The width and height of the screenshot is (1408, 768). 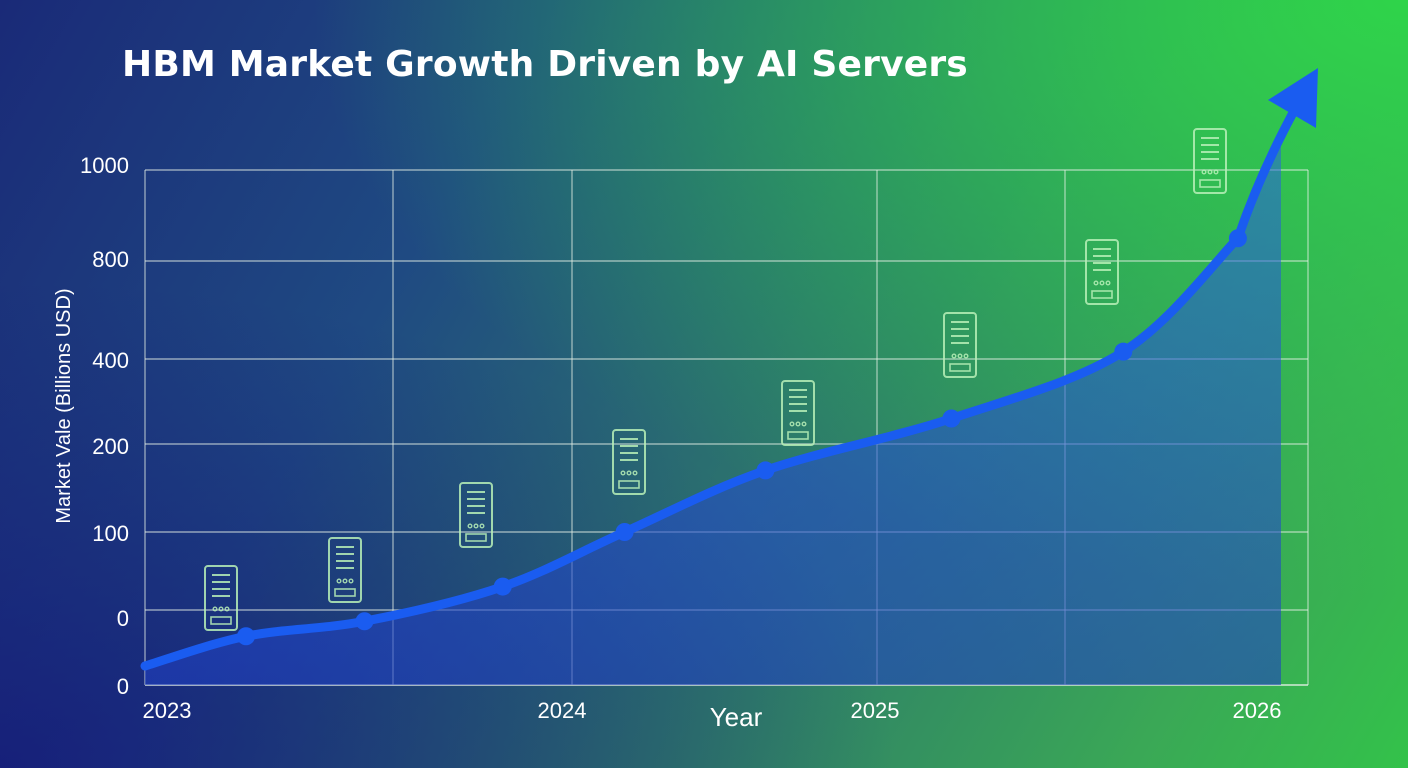 I want to click on y-tick-label: 100, so click(x=110, y=533).